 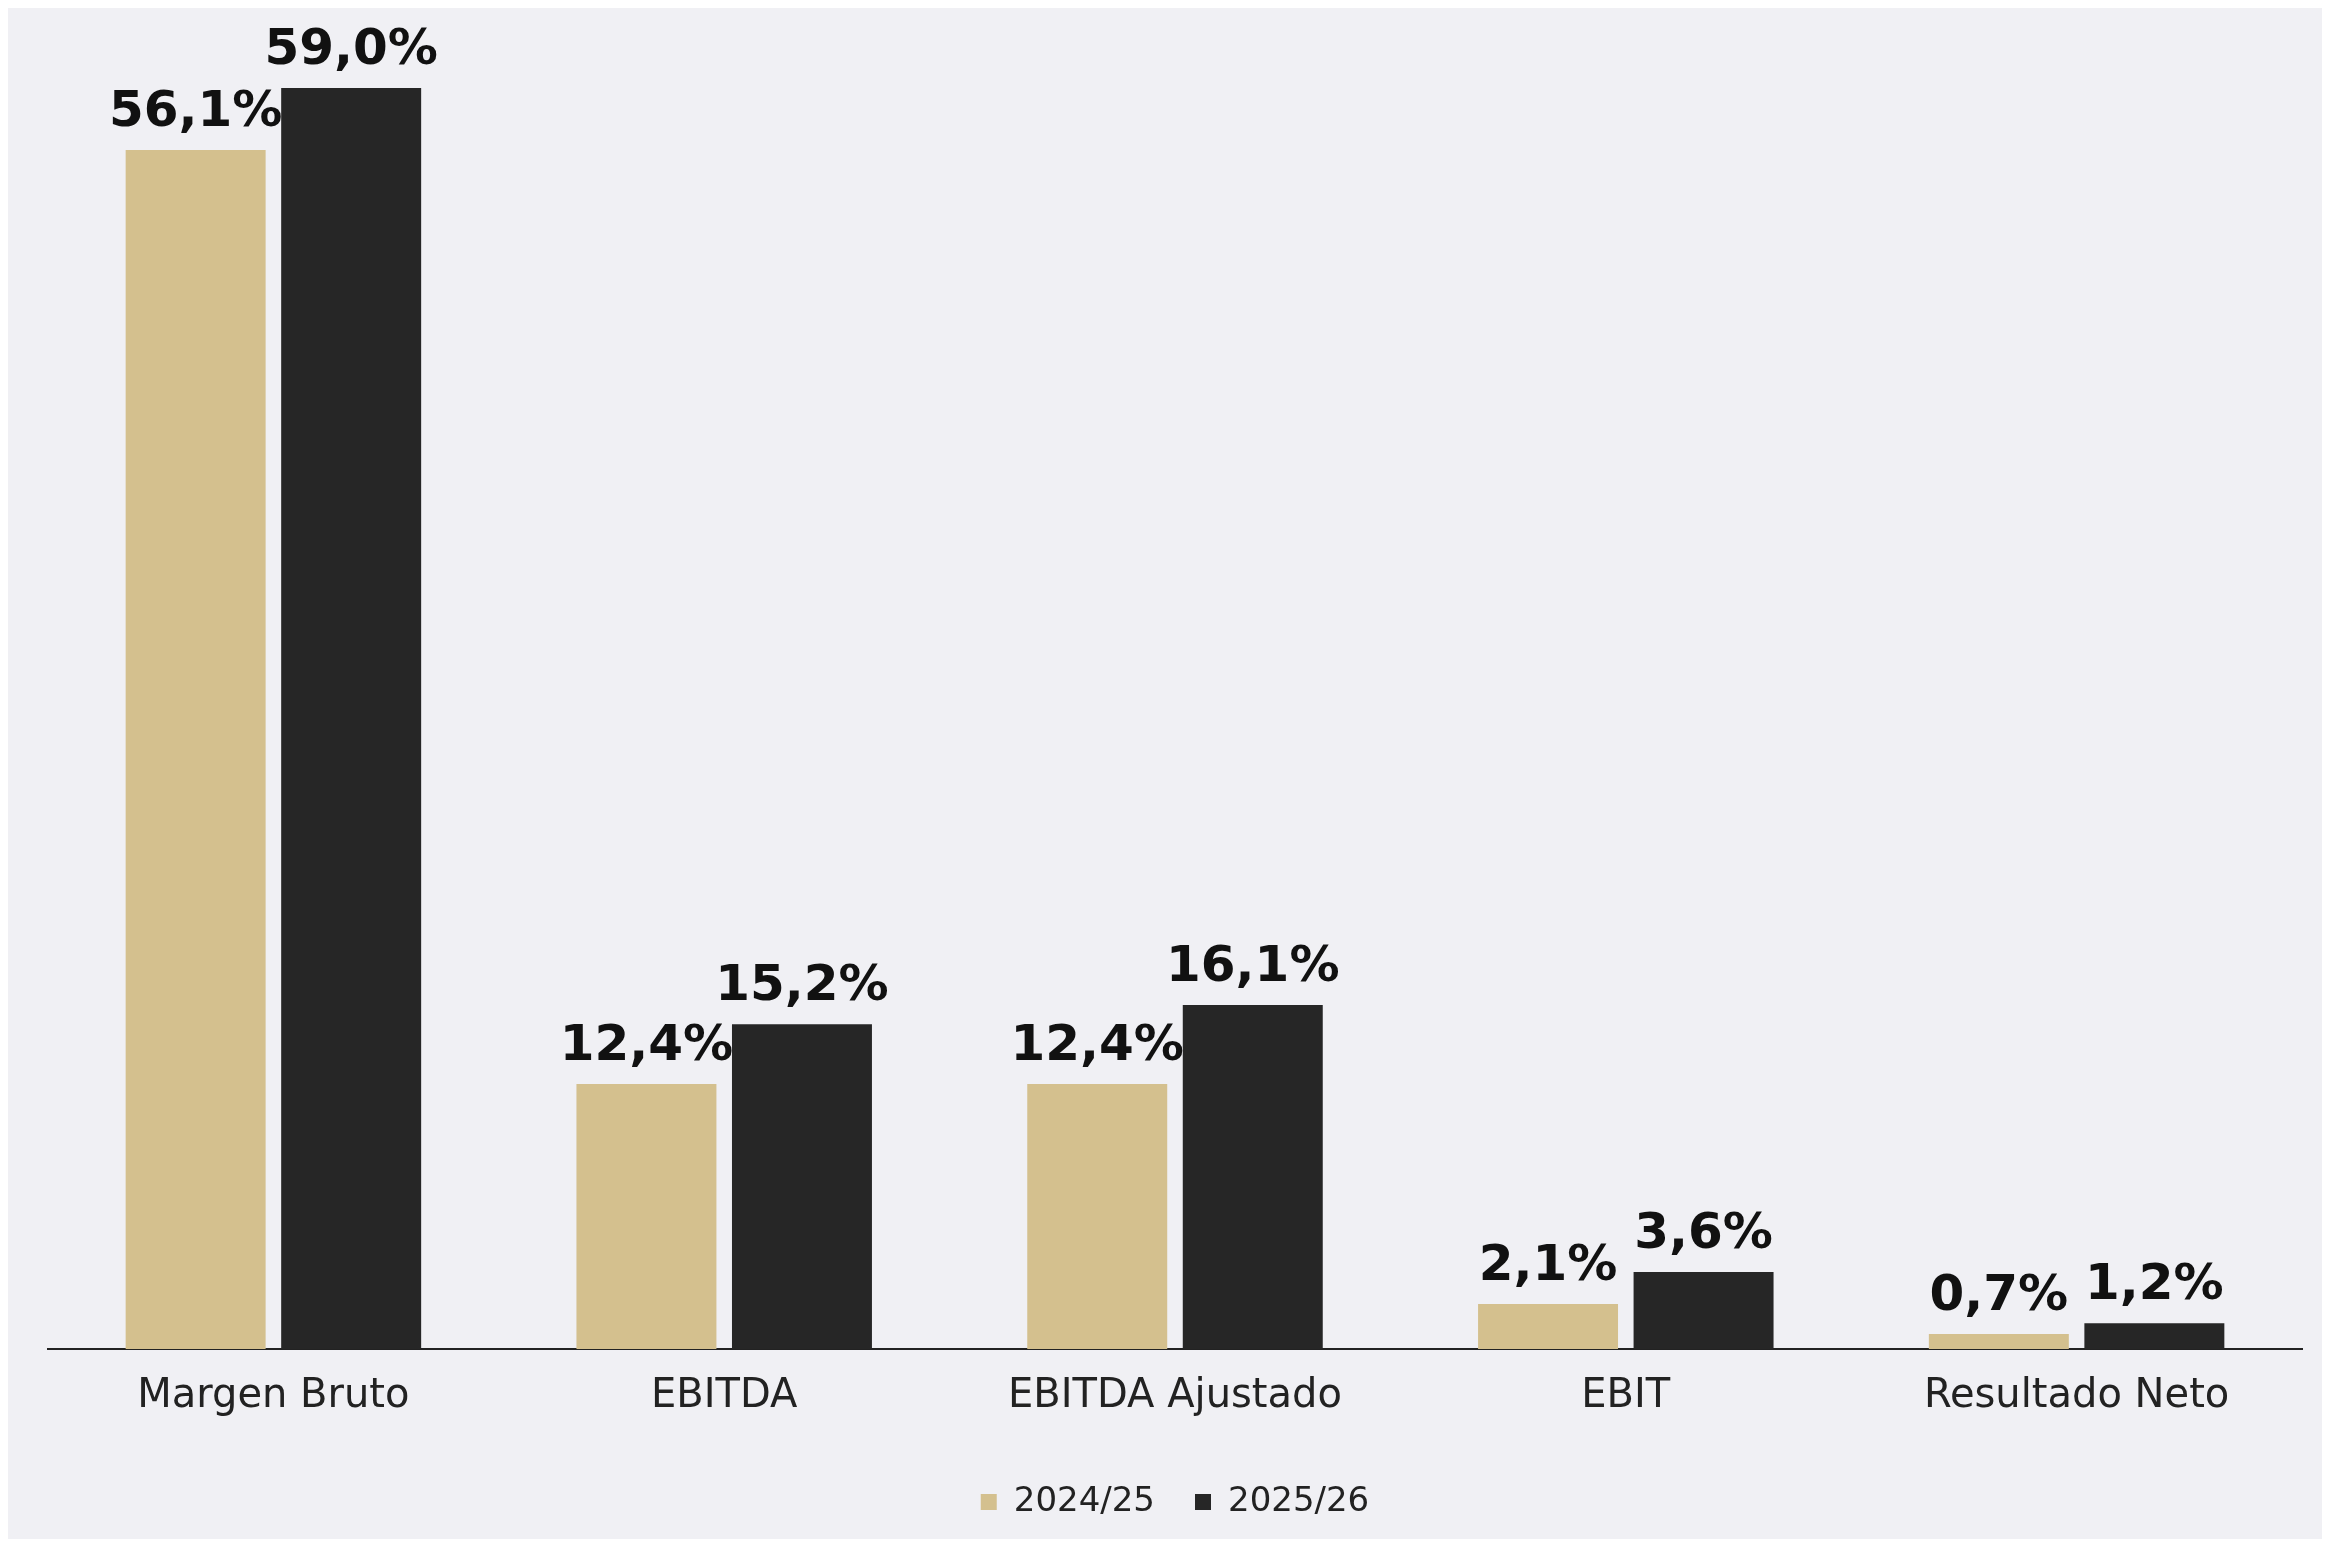 I want to click on data-label: 15,2%, so click(x=802, y=983).